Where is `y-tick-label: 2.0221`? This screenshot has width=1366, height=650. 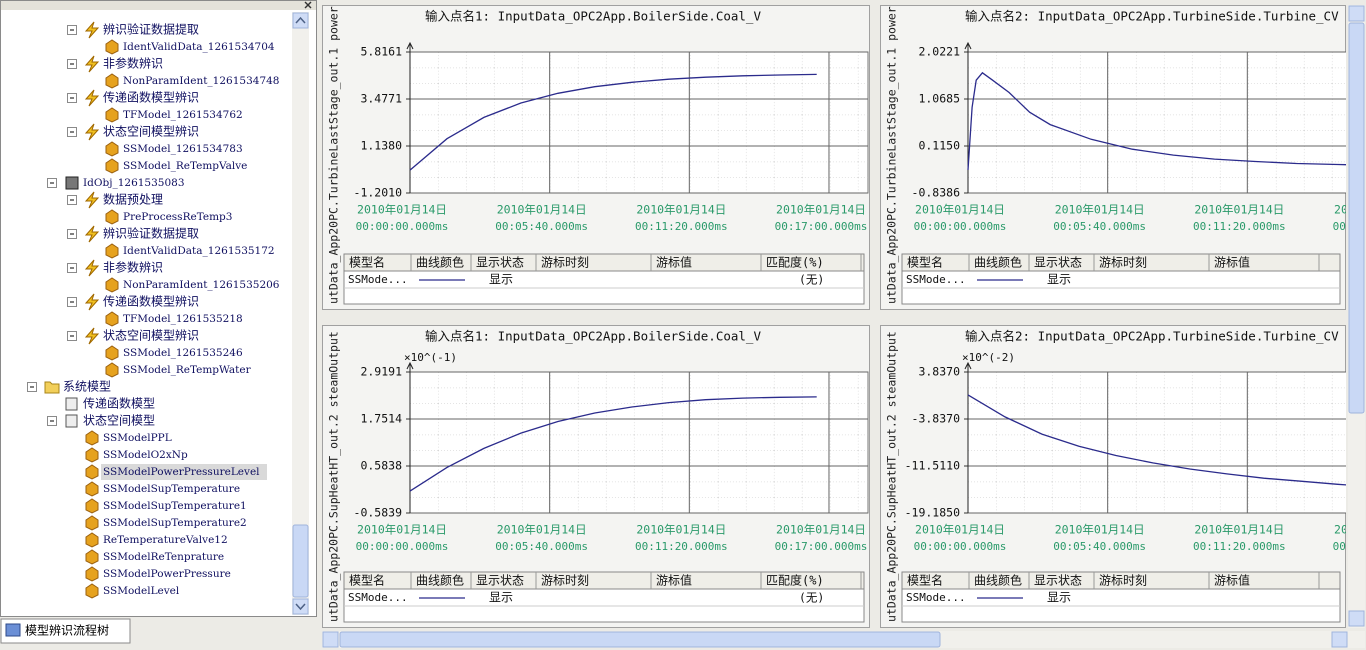
y-tick-label: 2.0221 is located at coordinates (939, 52).